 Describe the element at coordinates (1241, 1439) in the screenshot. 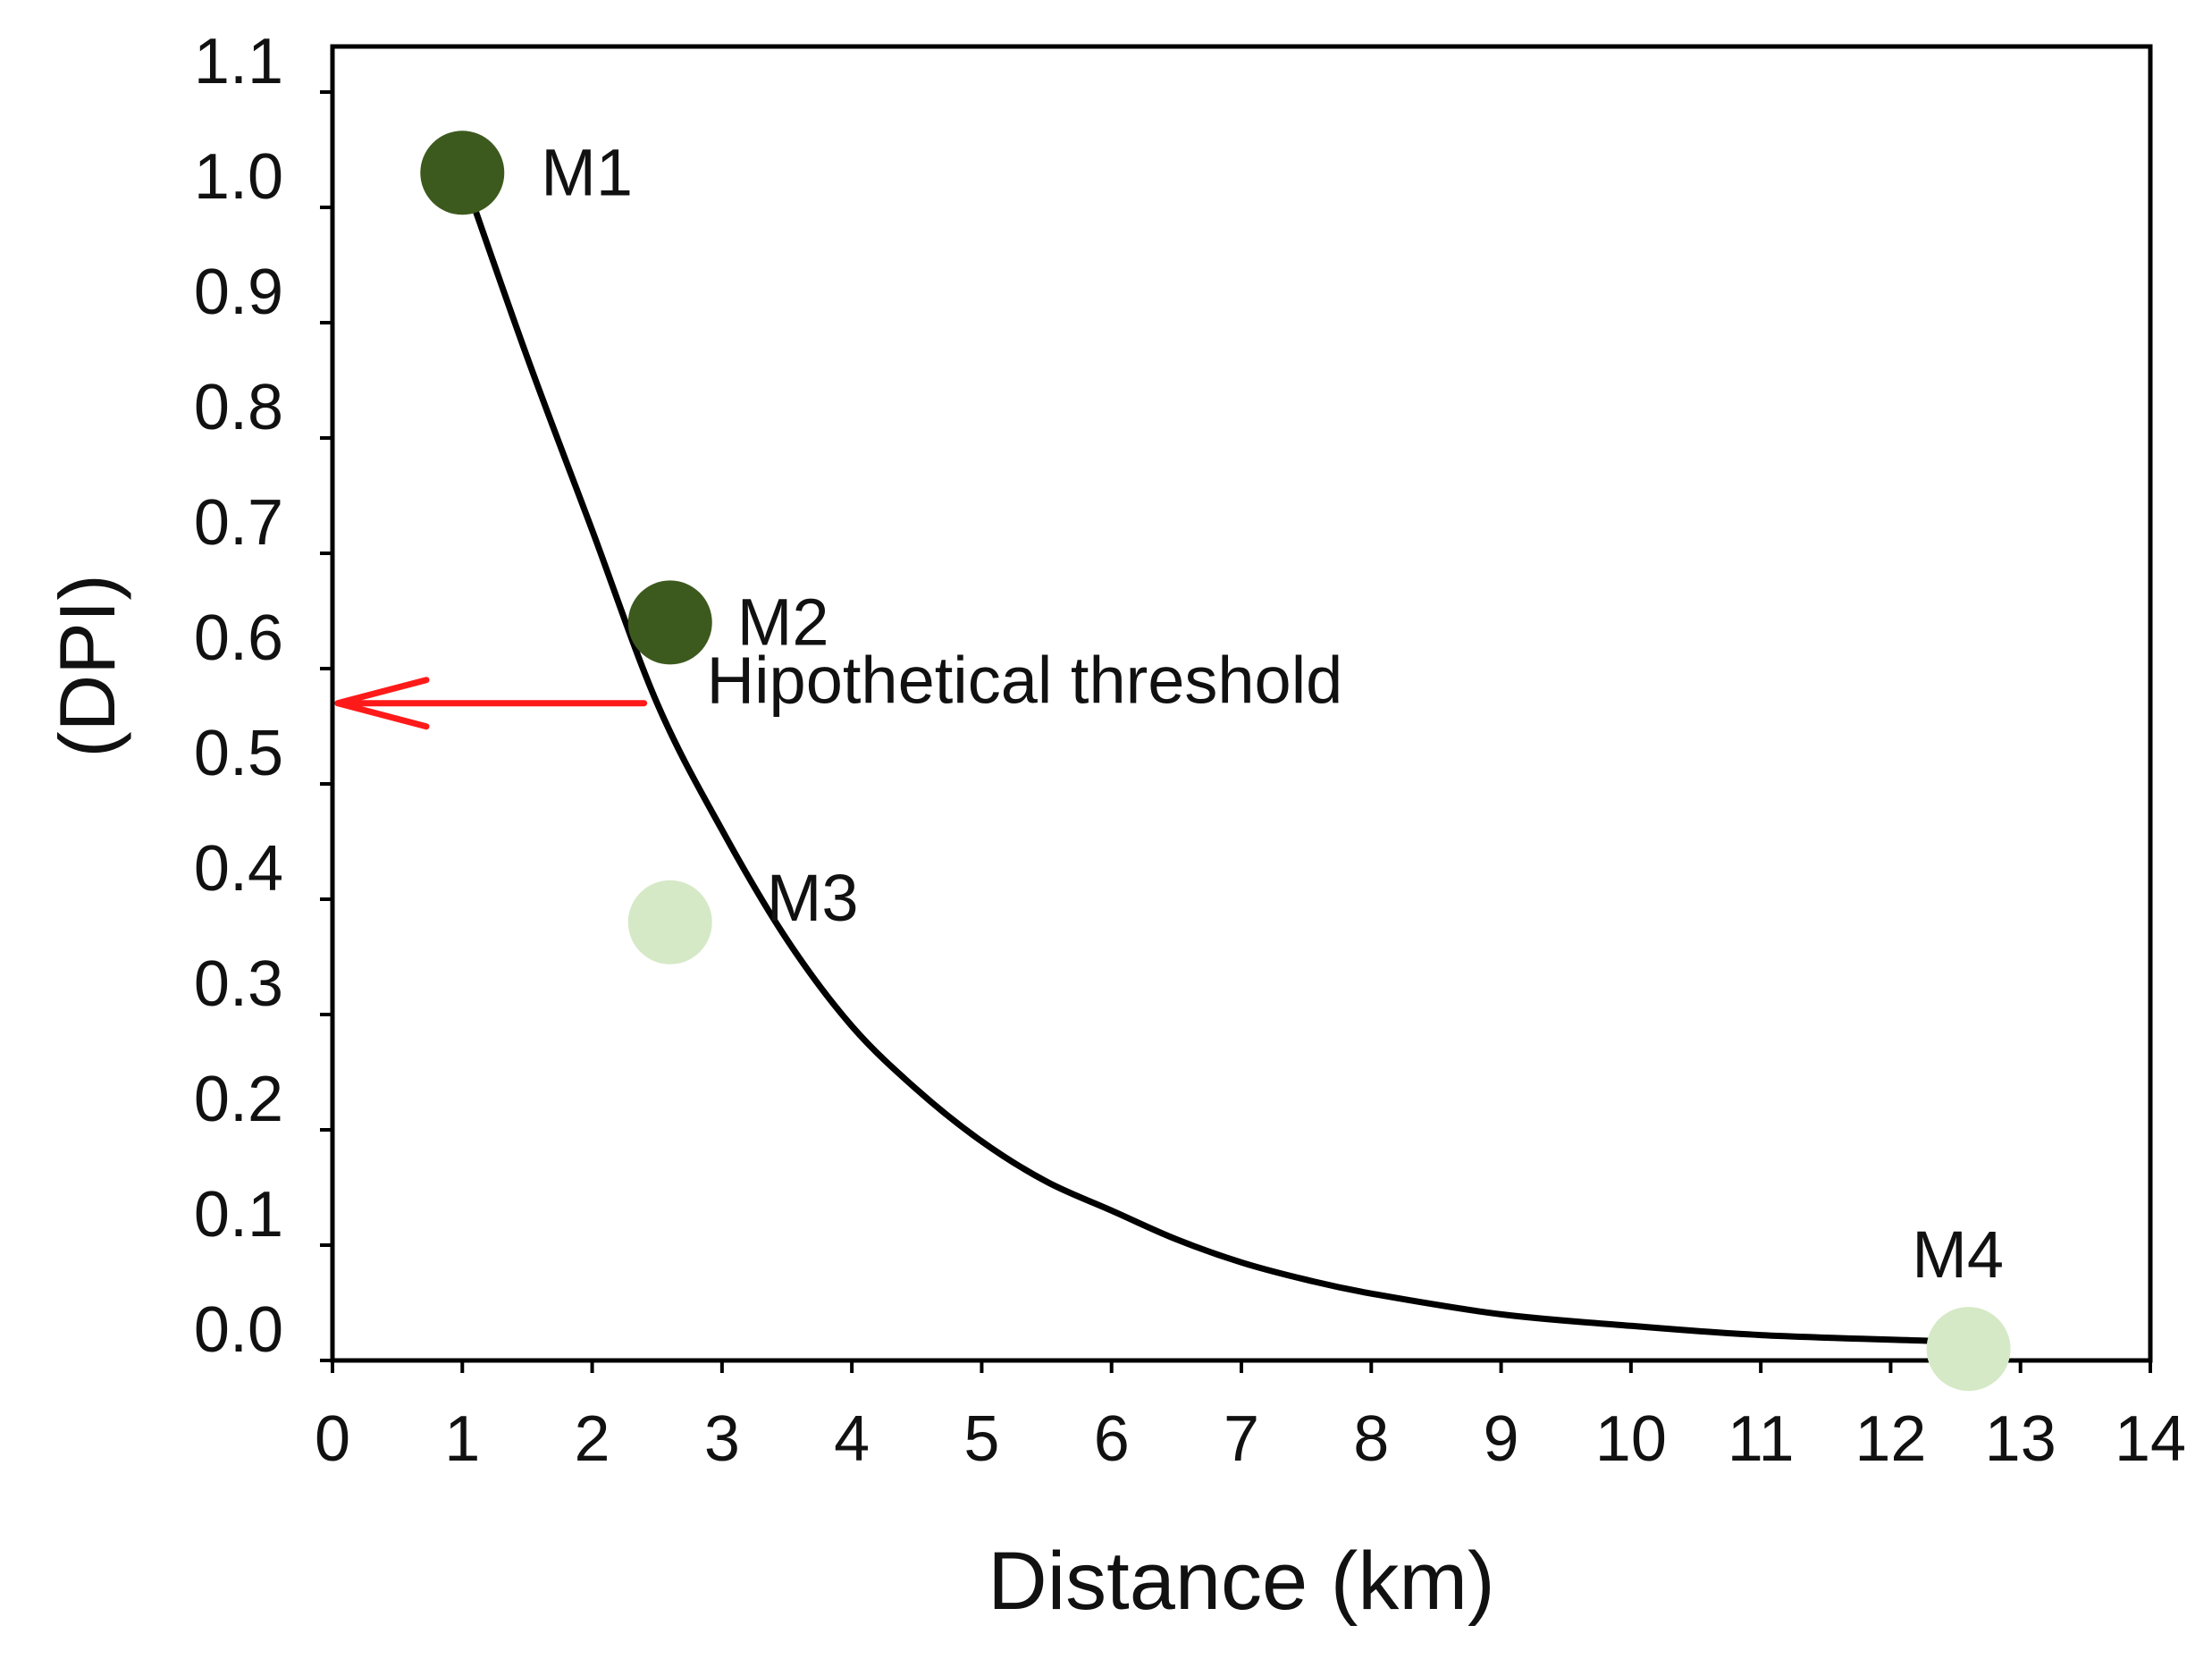

I see `x-tick-label: 7` at that location.